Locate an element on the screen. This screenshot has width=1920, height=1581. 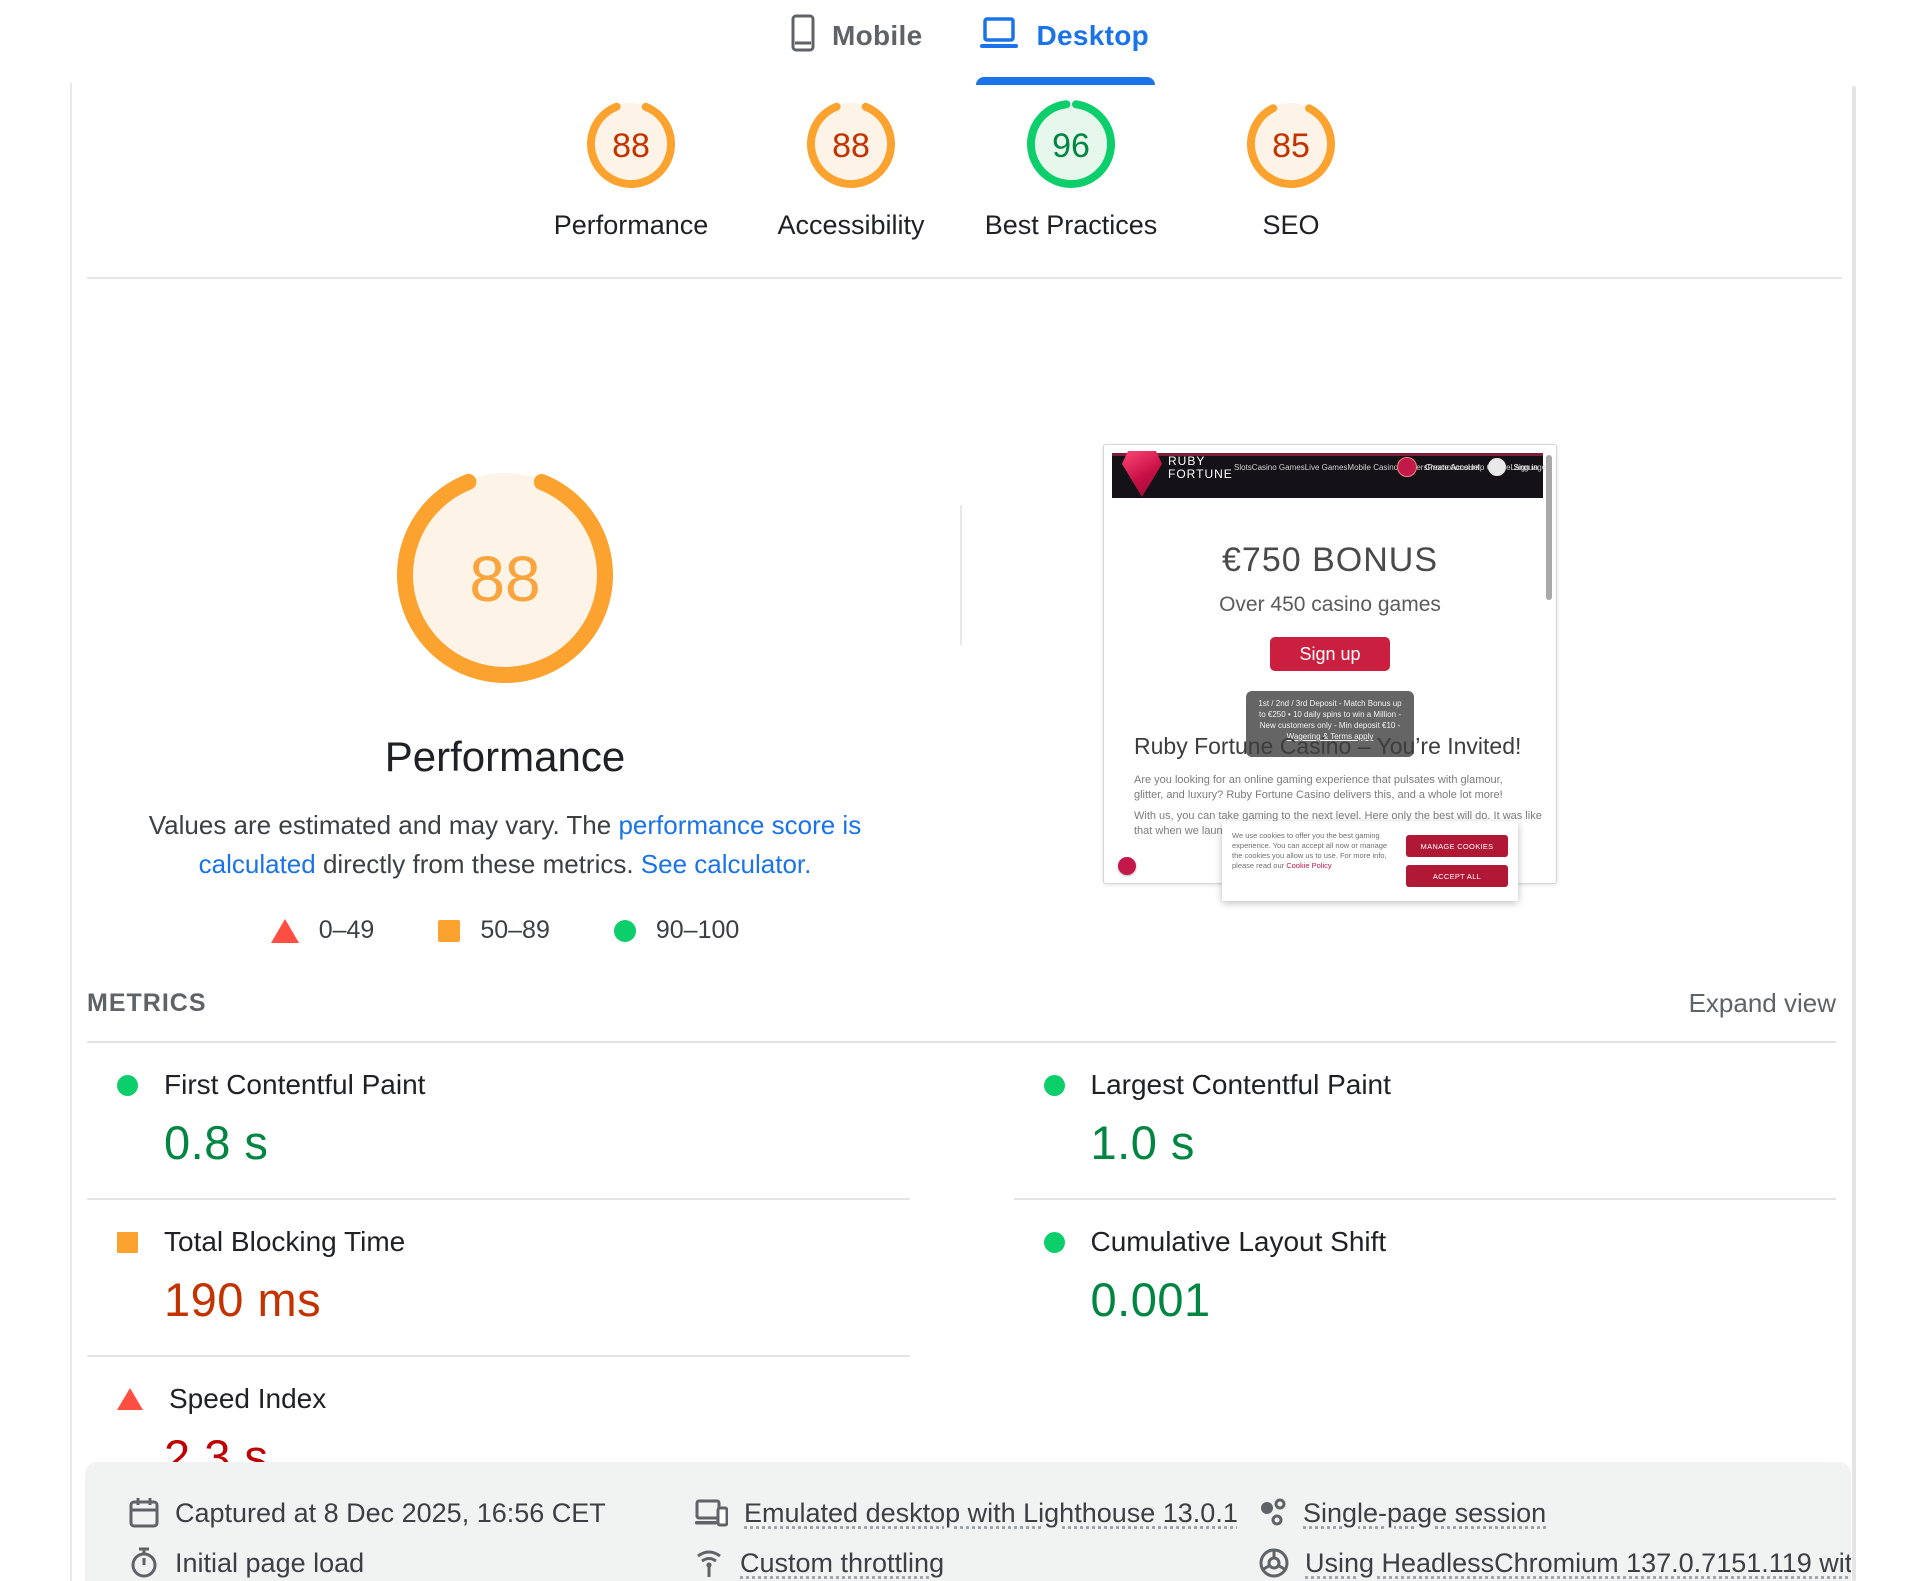
sign-in-label: Sign in is located at coordinates (1525, 467).